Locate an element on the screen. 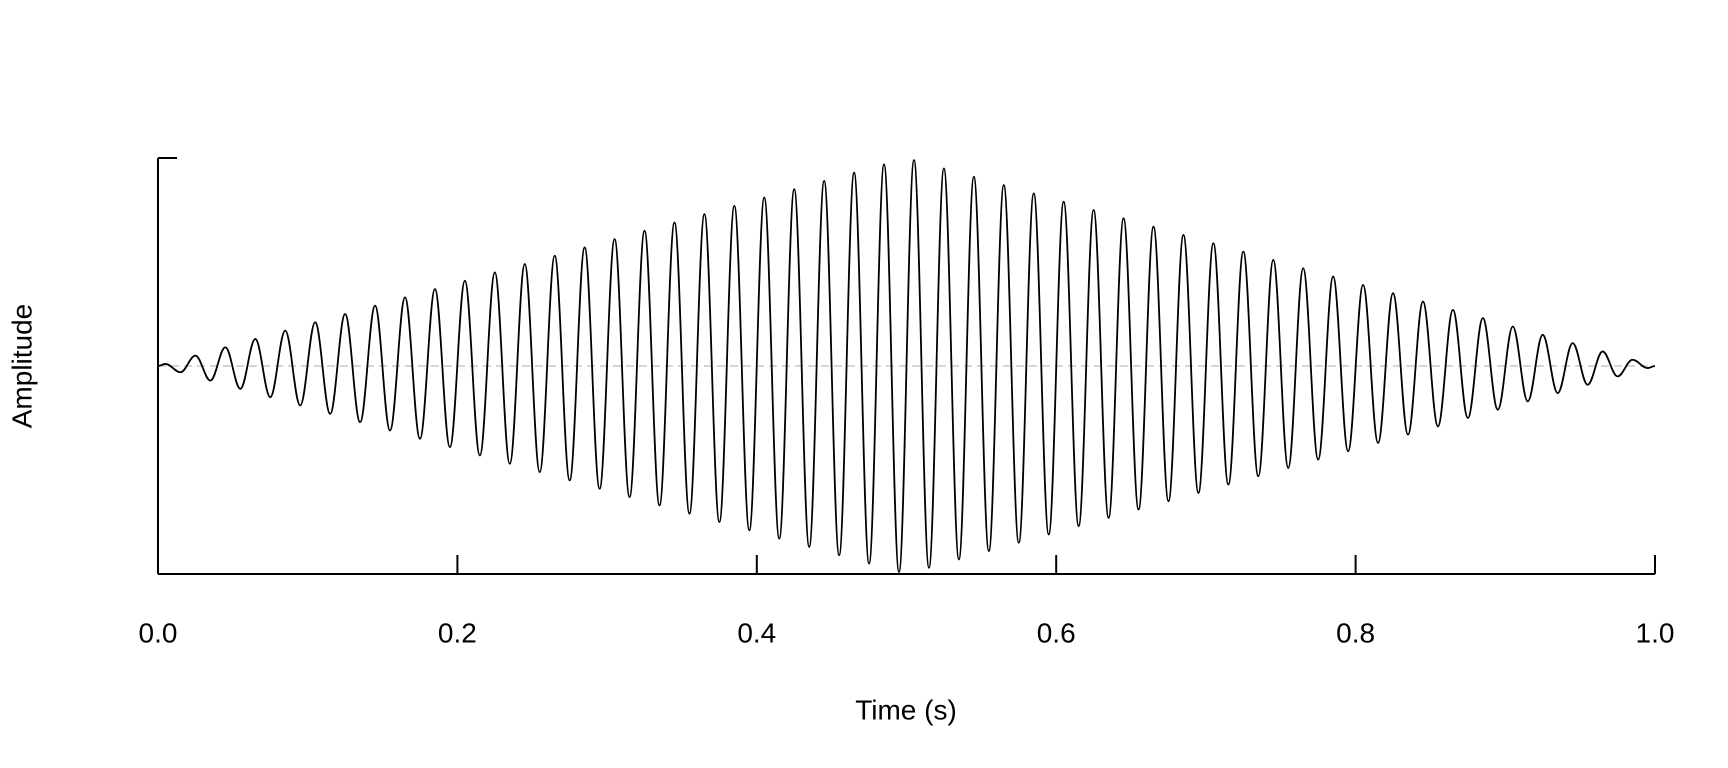  y-axis-label: Amplitude is located at coordinates (21, 366).